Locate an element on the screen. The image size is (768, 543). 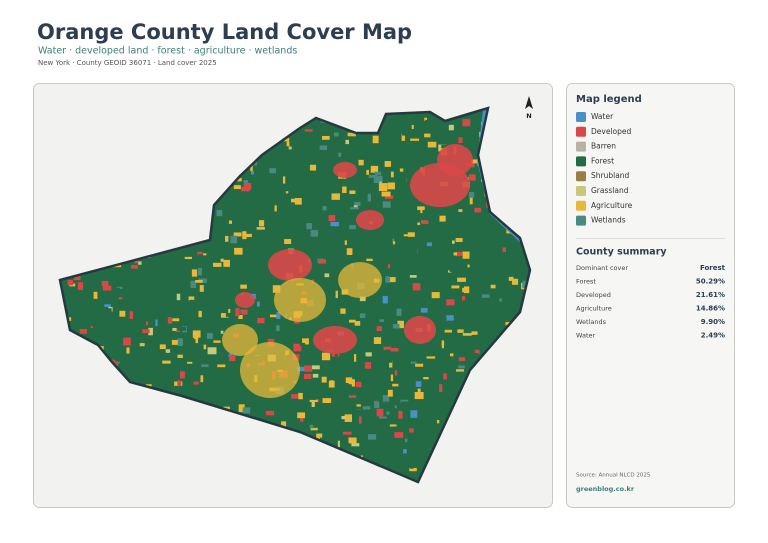
summary-key: Water is located at coordinates (586, 336).